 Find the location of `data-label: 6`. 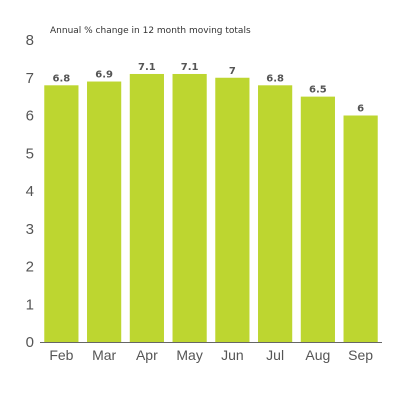

data-label: 6 is located at coordinates (360, 109).